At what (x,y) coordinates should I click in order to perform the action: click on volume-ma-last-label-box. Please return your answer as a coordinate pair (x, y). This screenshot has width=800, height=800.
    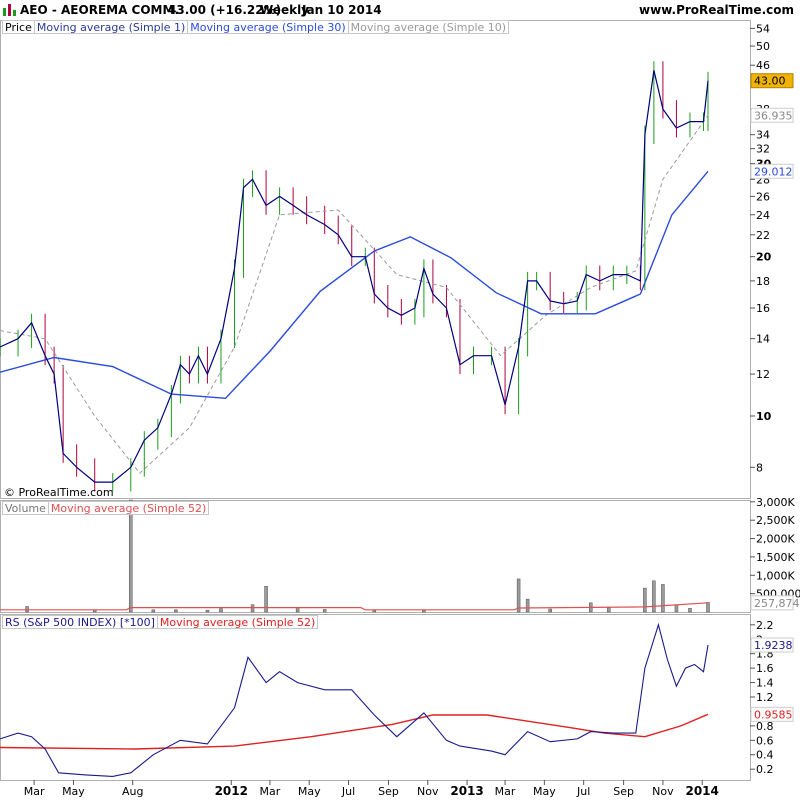
    Looking at the image, I should click on (772, 603).